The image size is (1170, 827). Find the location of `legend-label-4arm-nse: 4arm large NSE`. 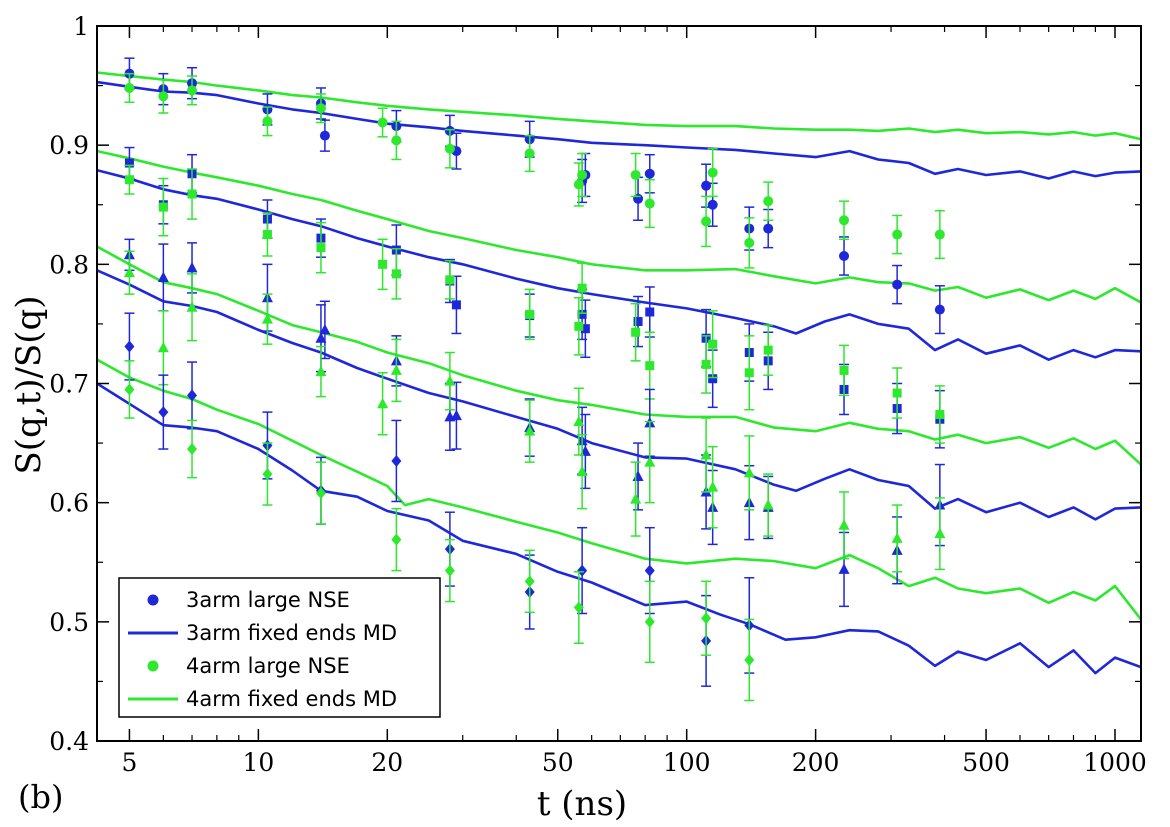

legend-label-4arm-nse: 4arm large NSE is located at coordinates (268, 666).